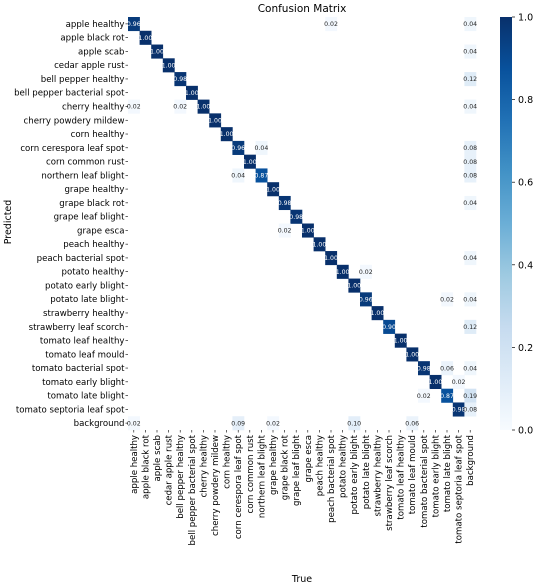 Image resolution: width=550 pixels, height=587 pixels. What do you see at coordinates (251, 473) in the screenshot?
I see `x-tick-label: corn common rust` at bounding box center [251, 473].